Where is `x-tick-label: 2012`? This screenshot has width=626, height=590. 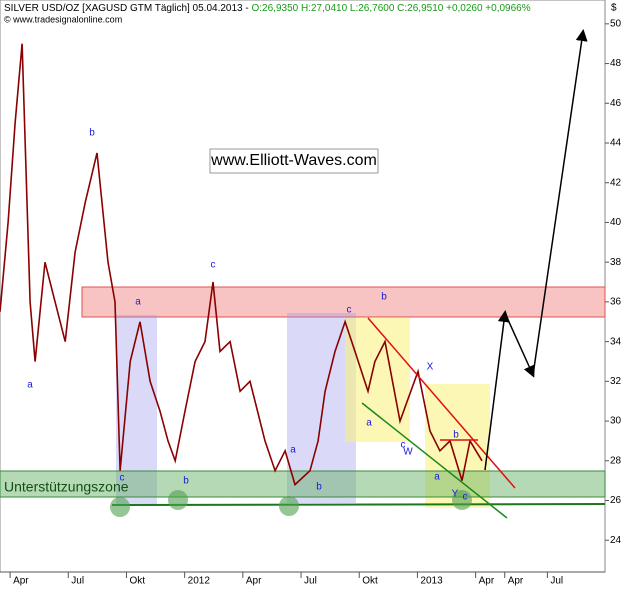 x-tick-label: 2012 is located at coordinates (199, 581).